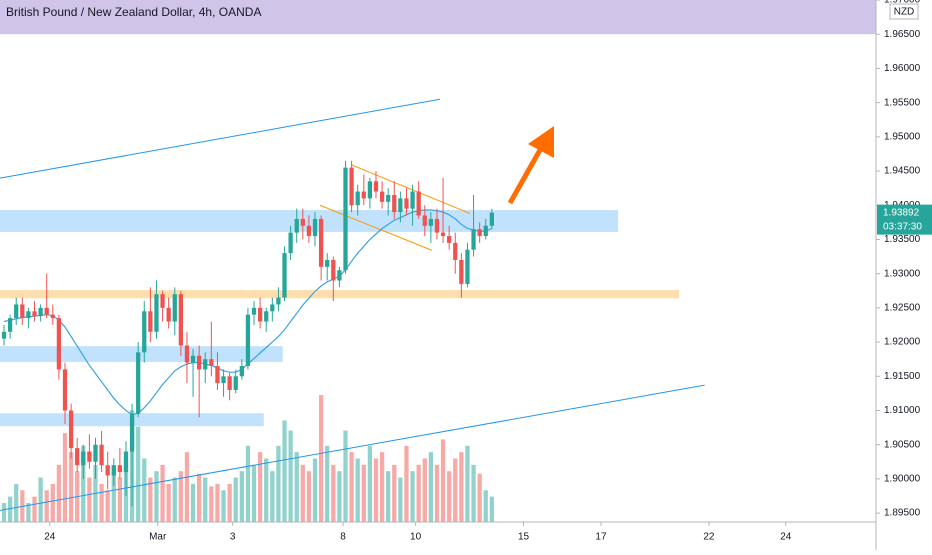 The width and height of the screenshot is (932, 555). What do you see at coordinates (601, 537) in the screenshot?
I see `x-tick-label: 17` at bounding box center [601, 537].